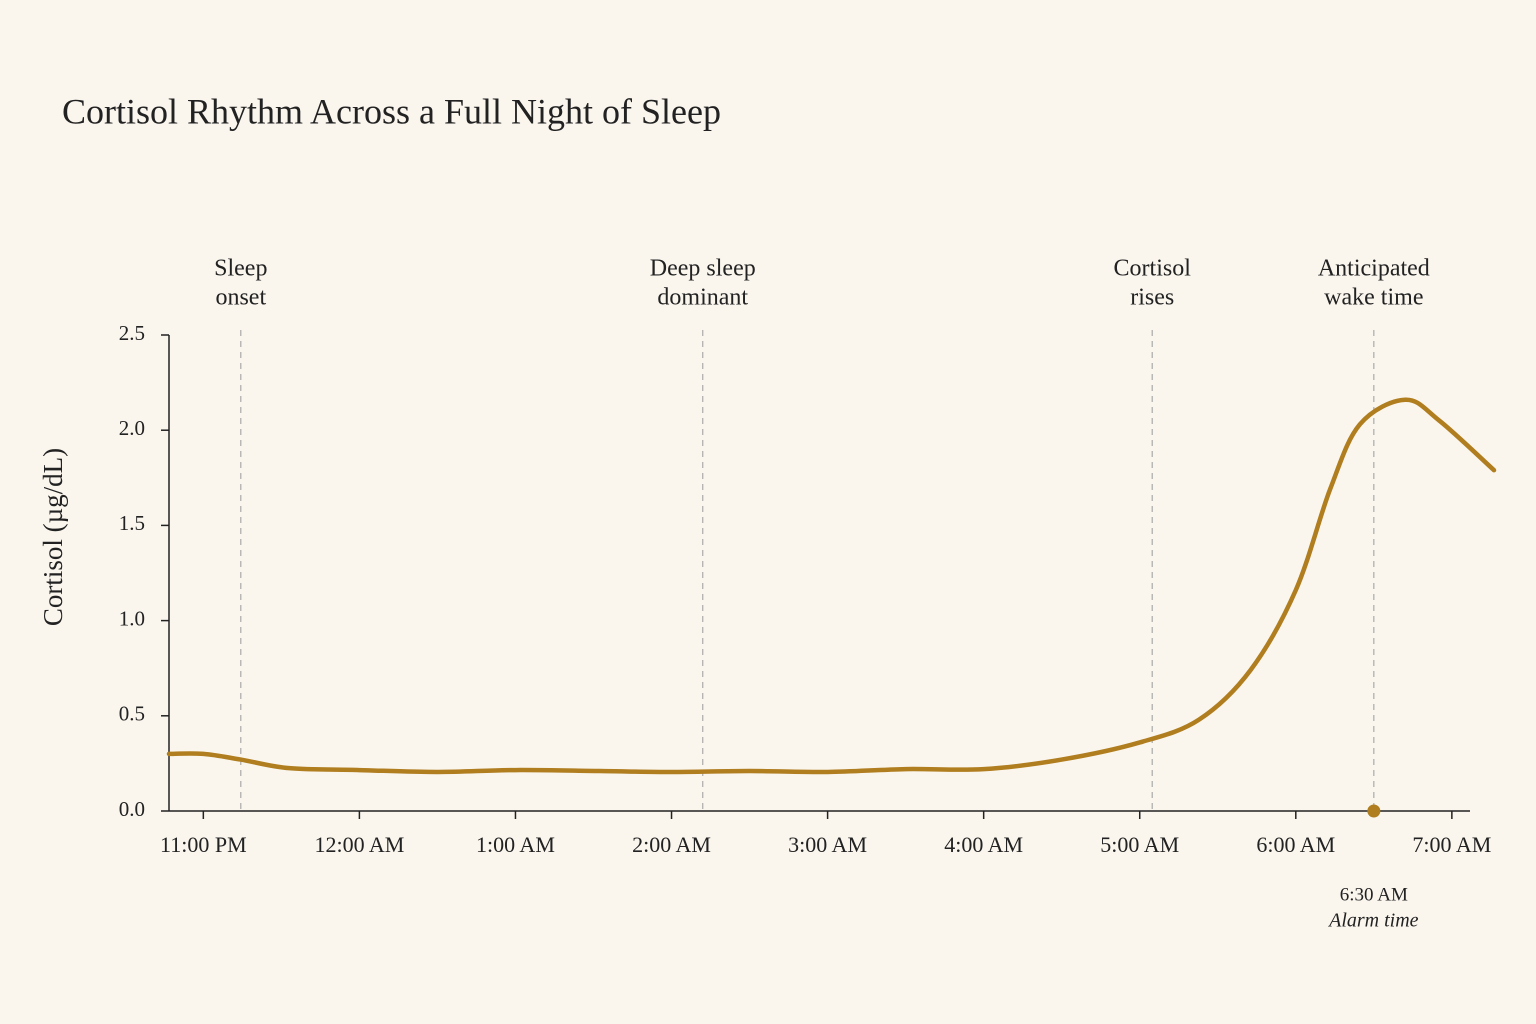 The image size is (1536, 1024). I want to click on annotation-label: Cortisol, so click(1153, 269).